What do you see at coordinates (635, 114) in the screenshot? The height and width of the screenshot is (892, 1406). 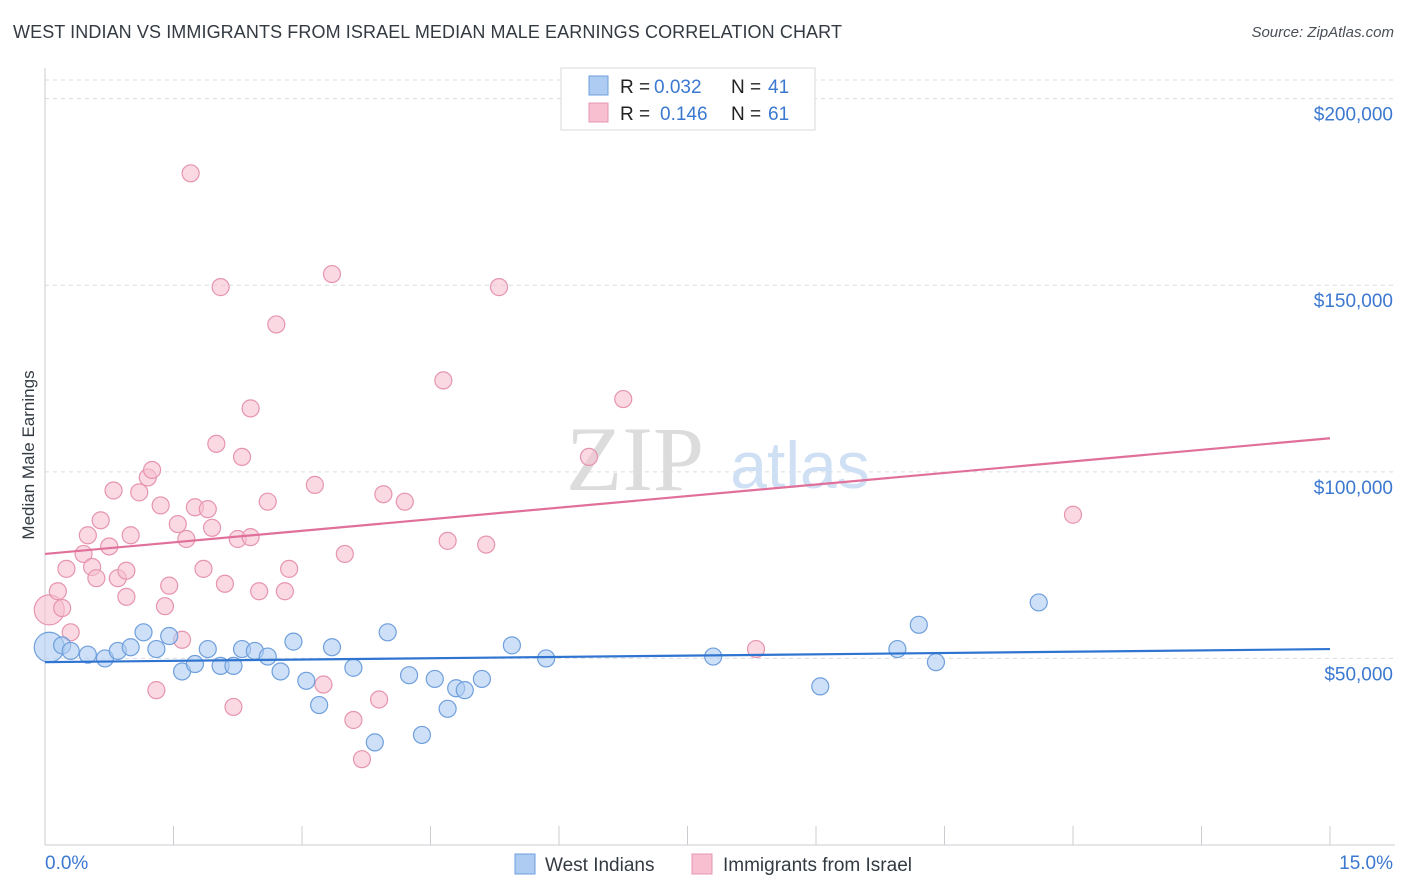 I see `legend-r-label-2: R =` at bounding box center [635, 114].